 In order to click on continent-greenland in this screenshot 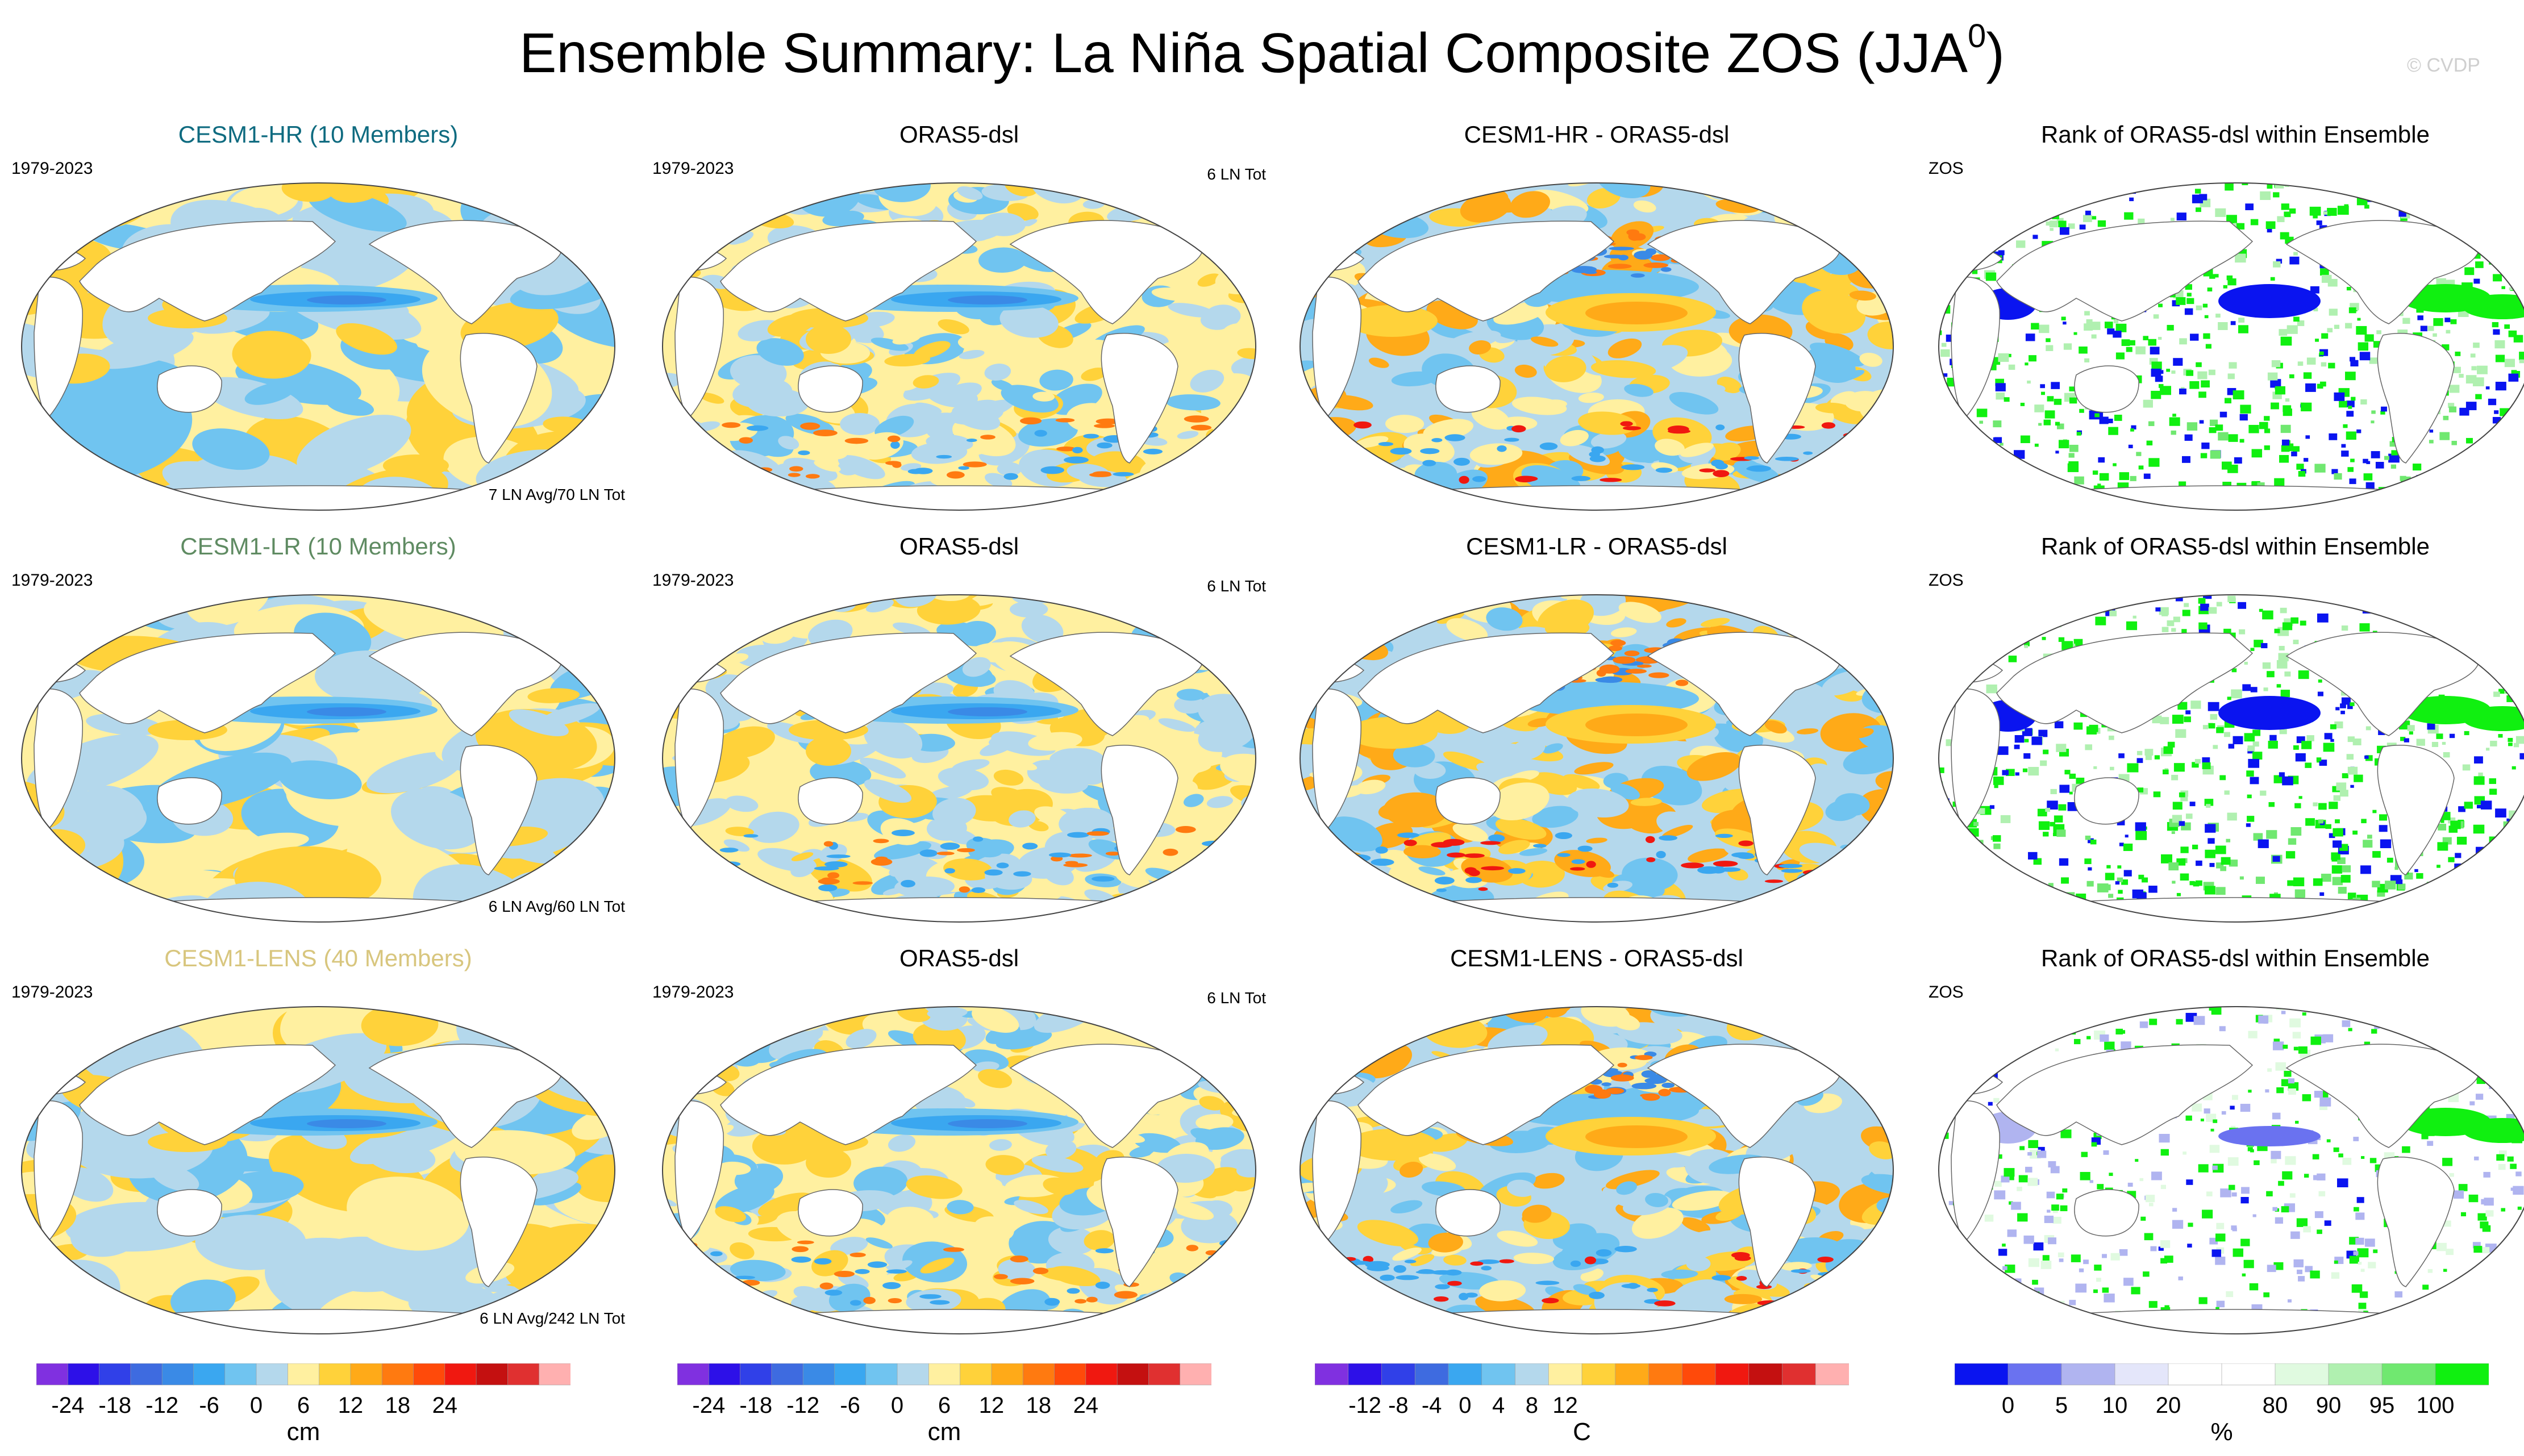, I will do `click(568, 636)`.